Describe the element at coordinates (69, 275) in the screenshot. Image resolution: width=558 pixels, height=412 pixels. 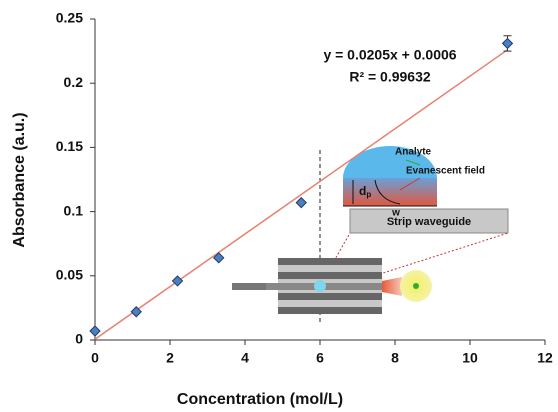
I see `y-tick-label: 0.05` at that location.